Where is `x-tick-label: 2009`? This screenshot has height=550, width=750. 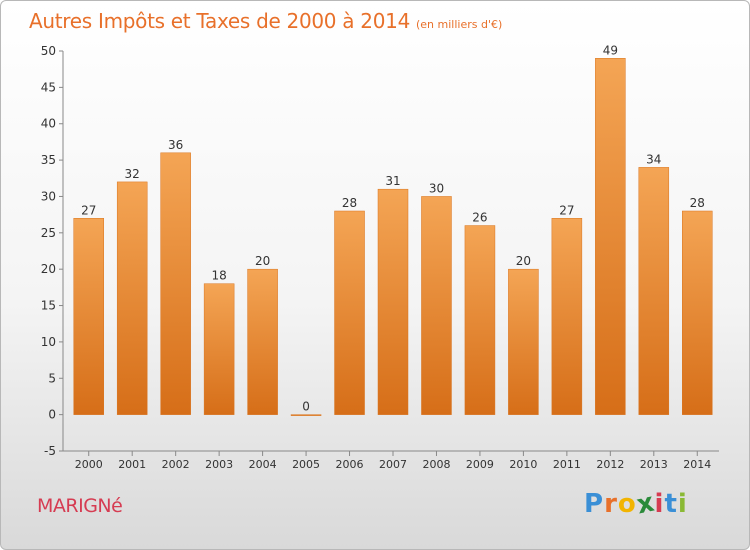 x-tick-label: 2009 is located at coordinates (480, 464).